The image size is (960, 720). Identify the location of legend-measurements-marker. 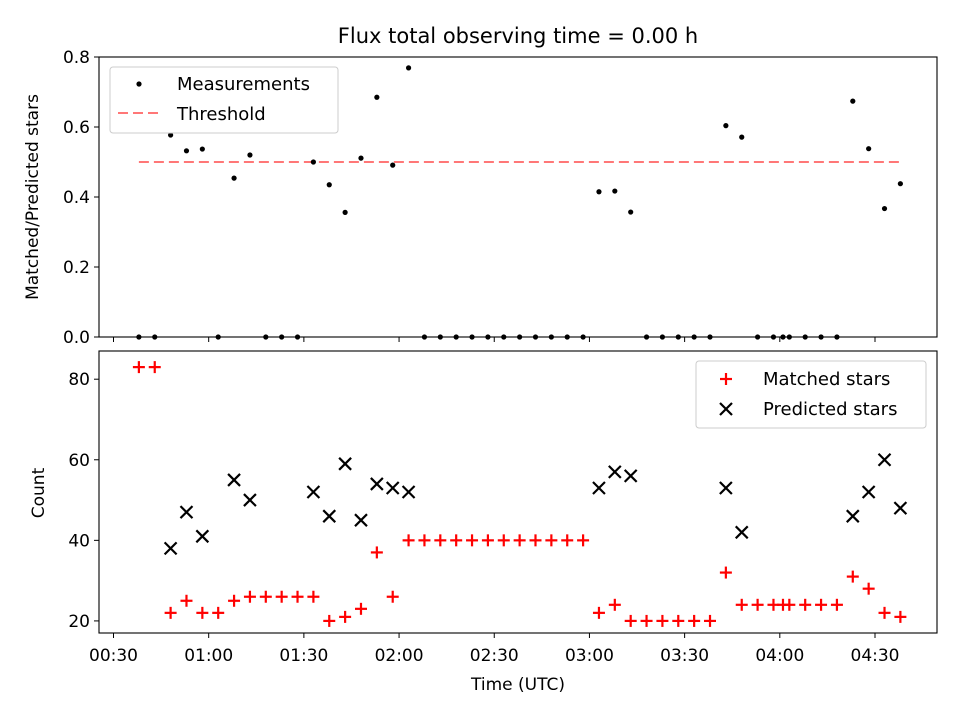
(139, 84).